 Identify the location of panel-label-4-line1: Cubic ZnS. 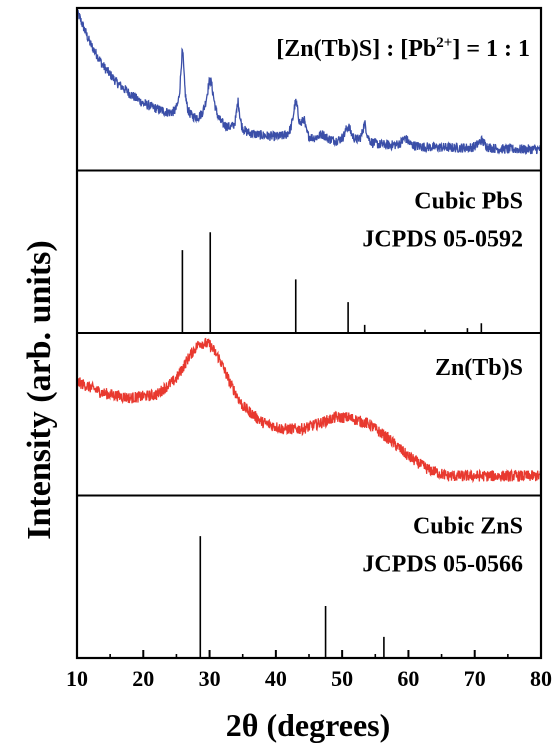
(468, 527).